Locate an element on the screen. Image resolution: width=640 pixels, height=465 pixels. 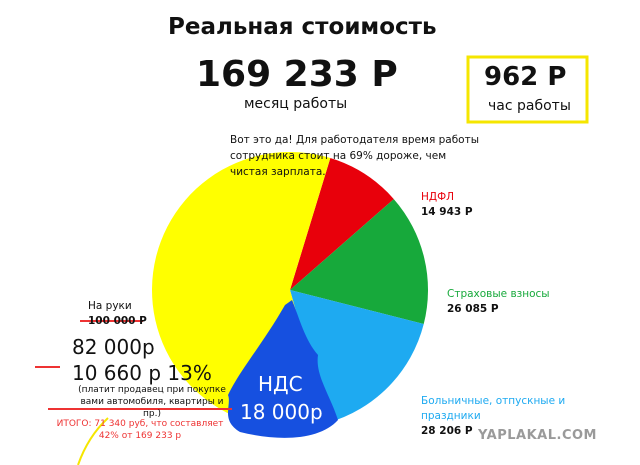
monthly-cost: 169 233 Р is located at coordinates (297, 74).